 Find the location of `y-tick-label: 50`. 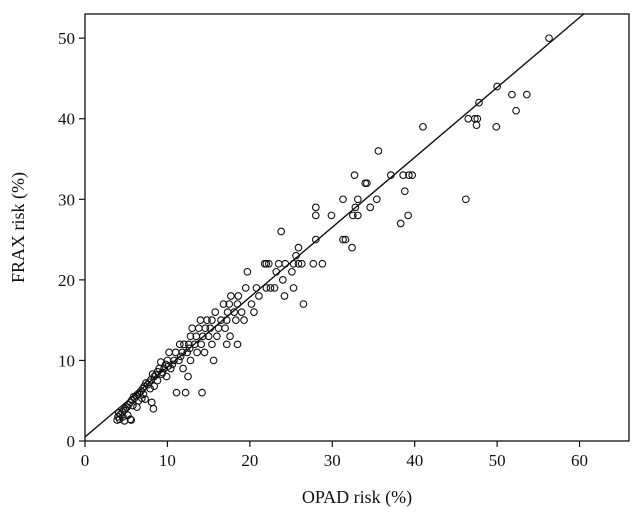

y-tick-label: 50 is located at coordinates (66, 38).